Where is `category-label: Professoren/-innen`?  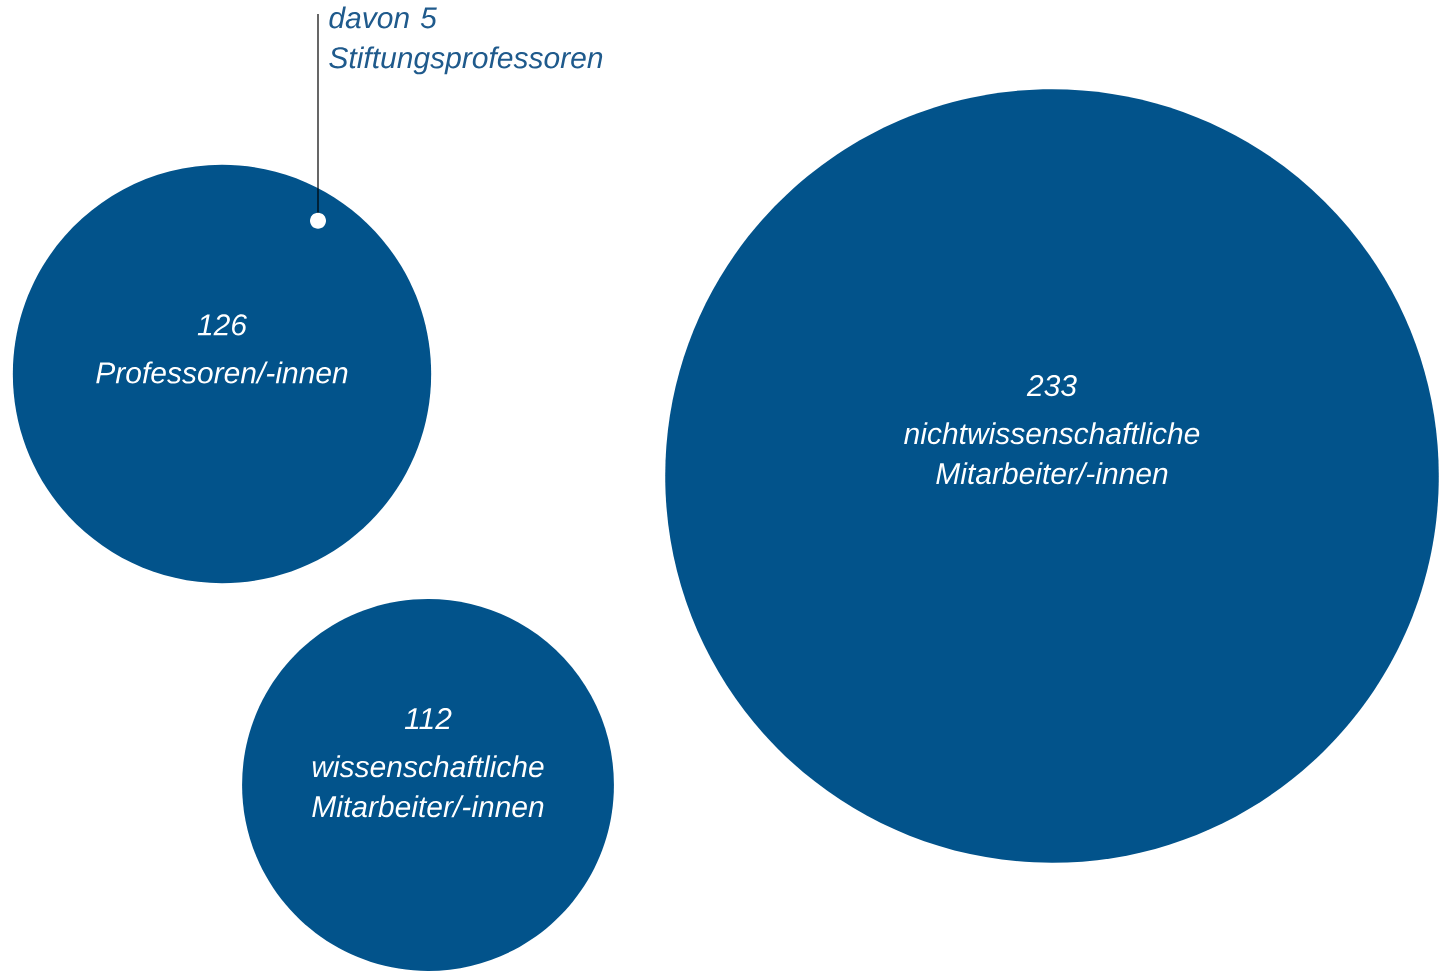
category-label: Professoren/-innen is located at coordinates (222, 372).